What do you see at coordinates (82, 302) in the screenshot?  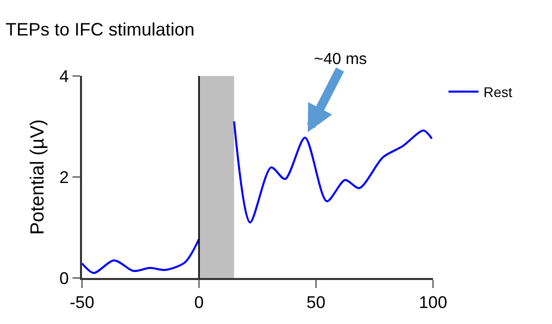 I see `x-tick-label: -50` at bounding box center [82, 302].